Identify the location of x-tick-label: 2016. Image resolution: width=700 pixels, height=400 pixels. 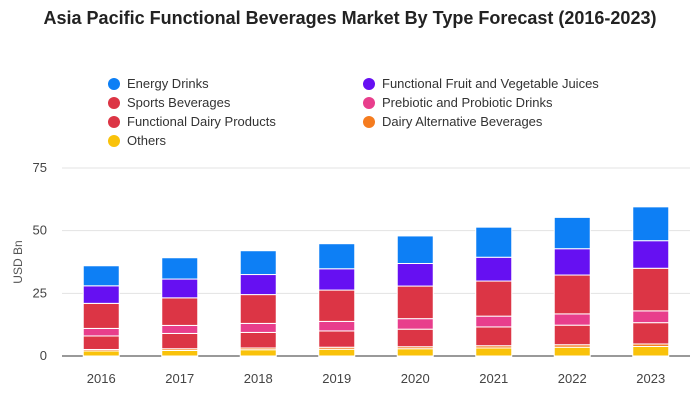
(101, 378).